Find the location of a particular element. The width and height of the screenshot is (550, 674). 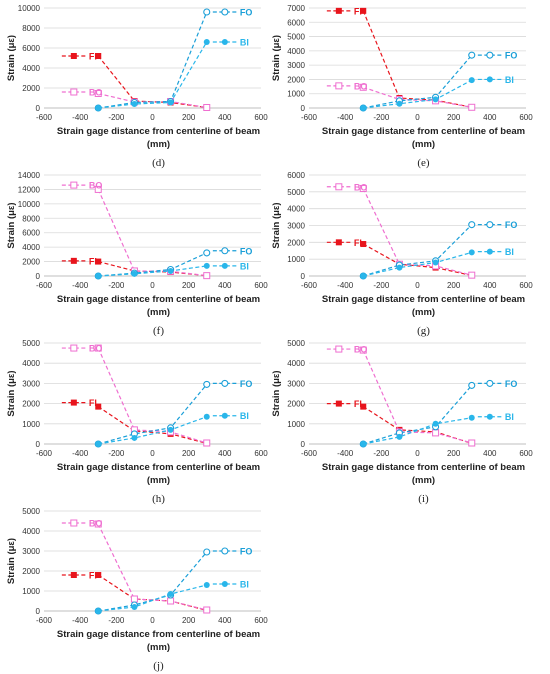

panel-caption: (d) is located at coordinates (158, 163).